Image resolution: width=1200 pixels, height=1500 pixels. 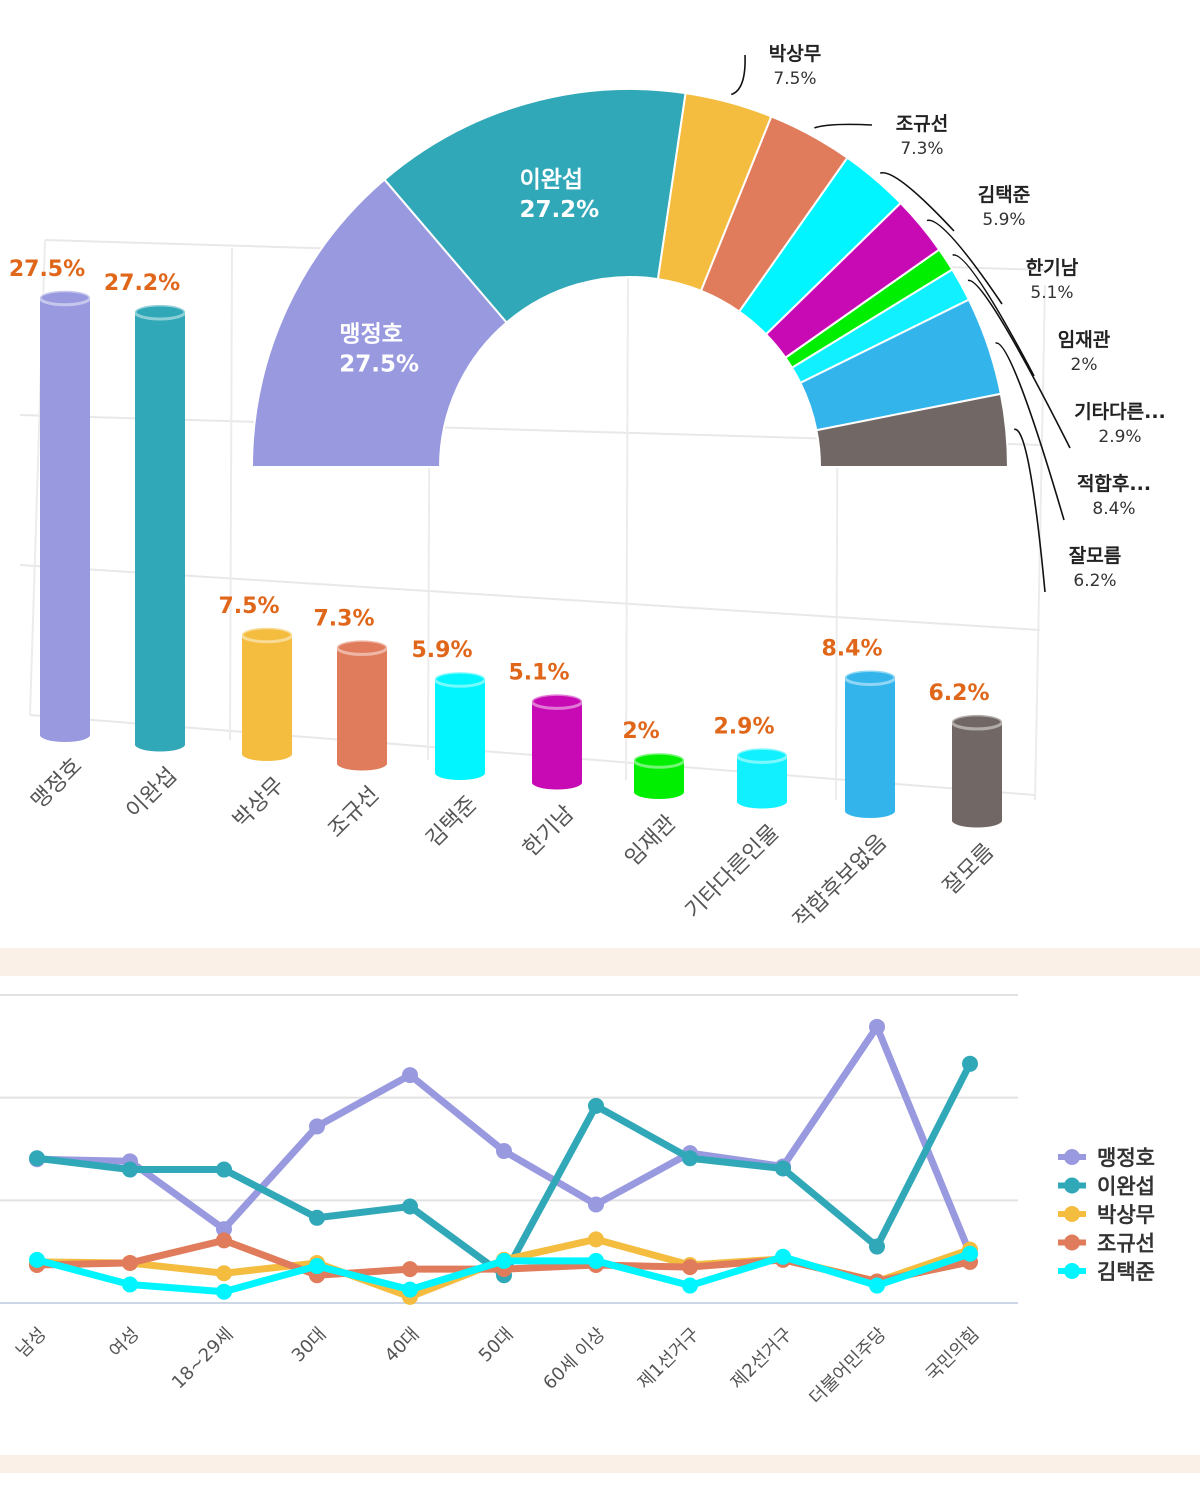 I want to click on legend-item: 조규선, so click(x=1106, y=1244).